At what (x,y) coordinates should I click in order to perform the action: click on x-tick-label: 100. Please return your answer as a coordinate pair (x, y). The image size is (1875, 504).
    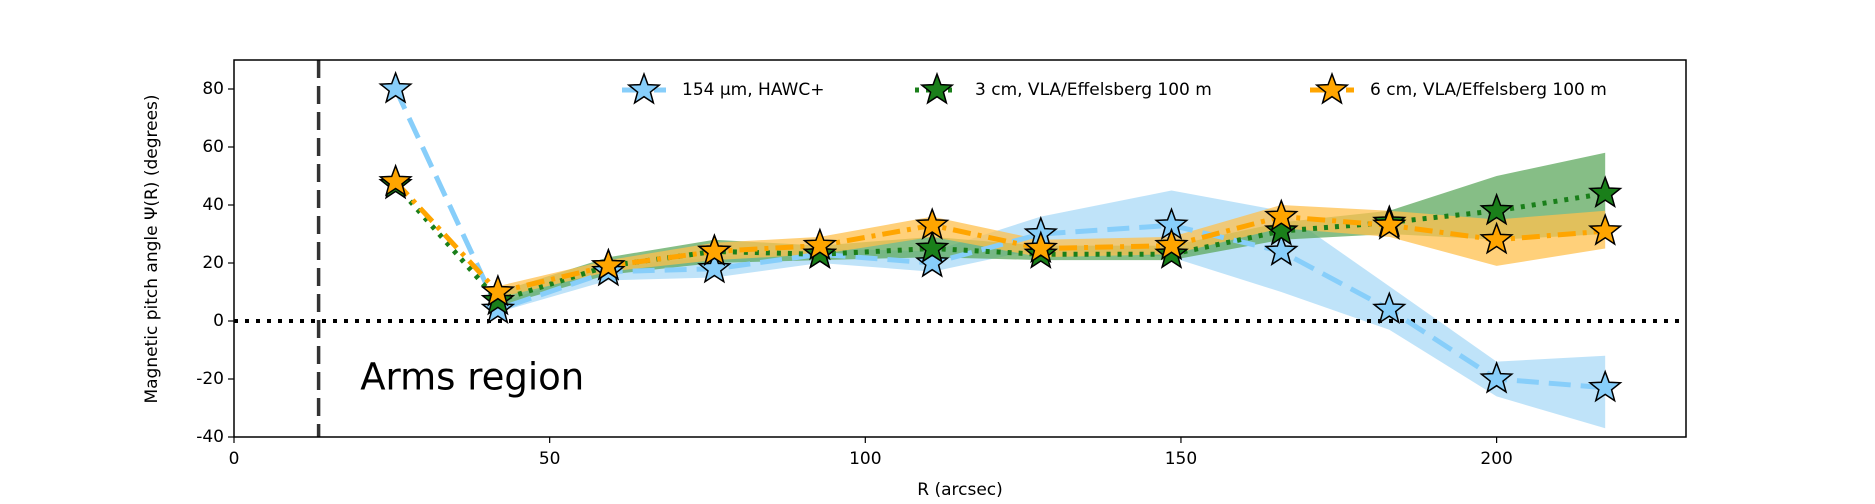
    Looking at the image, I should click on (865, 459).